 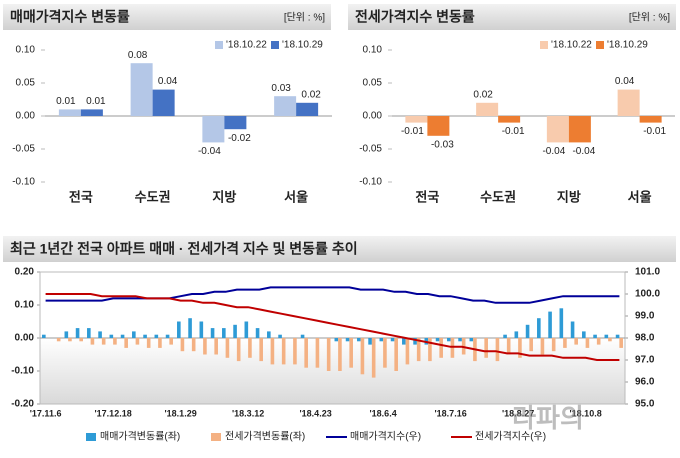 I want to click on x-tick-label: '17.12.18, so click(x=113, y=413).